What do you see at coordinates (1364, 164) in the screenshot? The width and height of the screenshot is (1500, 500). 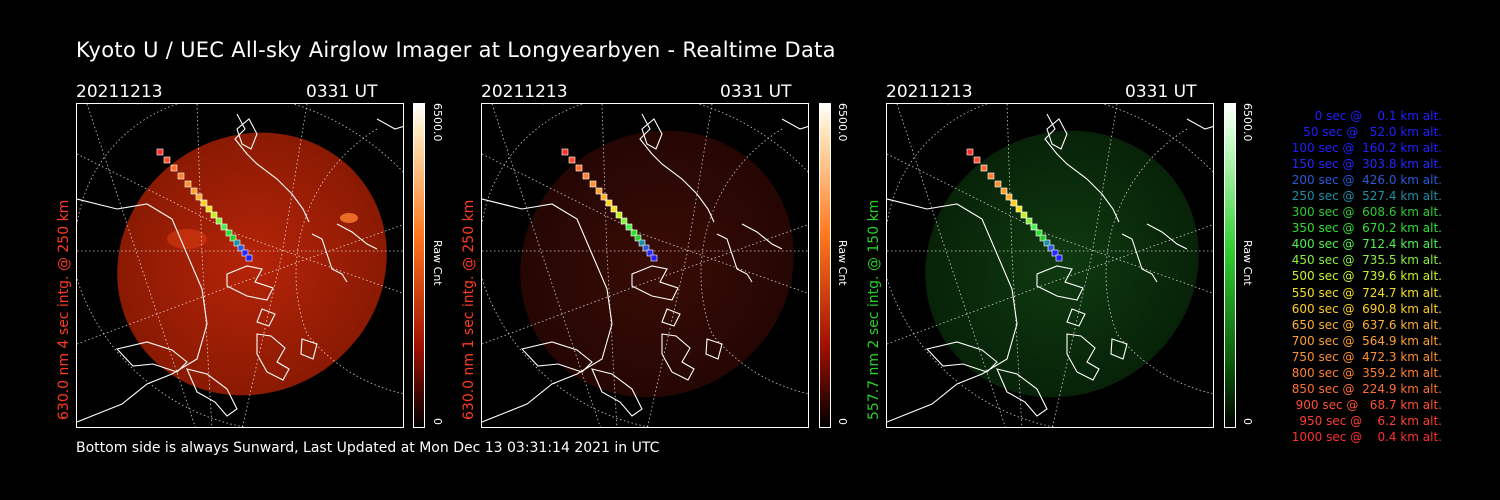 I see `legend-entry: 150 sec @ 303.8 km alt.` at bounding box center [1364, 164].